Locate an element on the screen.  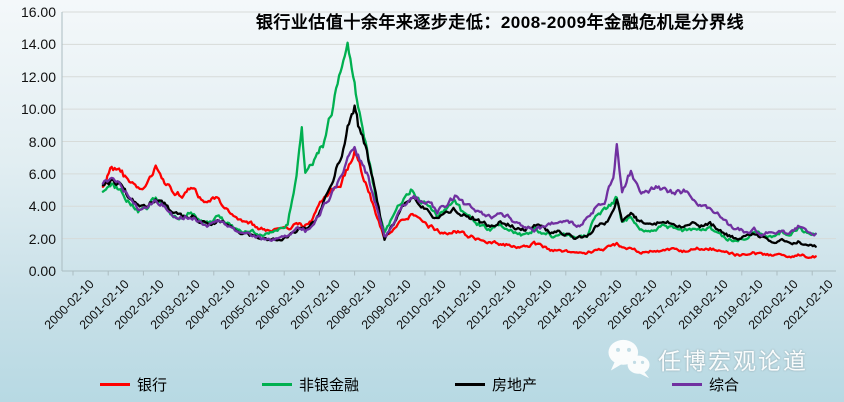
legend-label-bank: 银行 is located at coordinates (152, 385).